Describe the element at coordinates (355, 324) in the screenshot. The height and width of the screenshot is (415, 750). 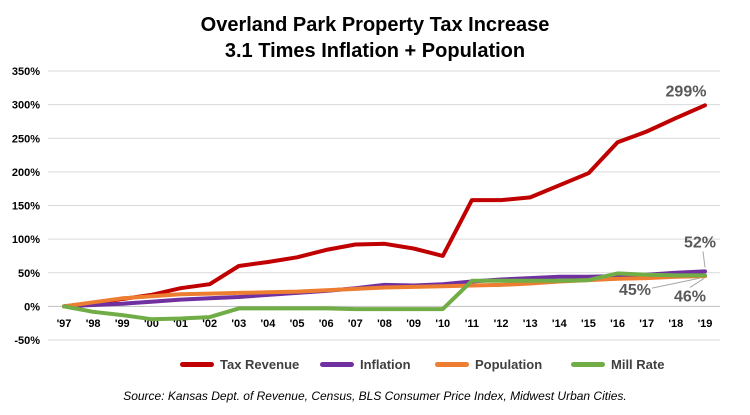
I see `x-tick-label: '07` at that location.